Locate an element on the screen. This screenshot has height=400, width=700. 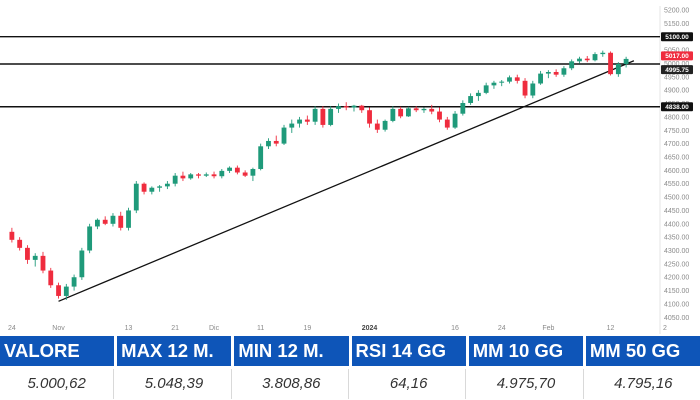
value-valore: 5.000,62 is located at coordinates (57, 384).